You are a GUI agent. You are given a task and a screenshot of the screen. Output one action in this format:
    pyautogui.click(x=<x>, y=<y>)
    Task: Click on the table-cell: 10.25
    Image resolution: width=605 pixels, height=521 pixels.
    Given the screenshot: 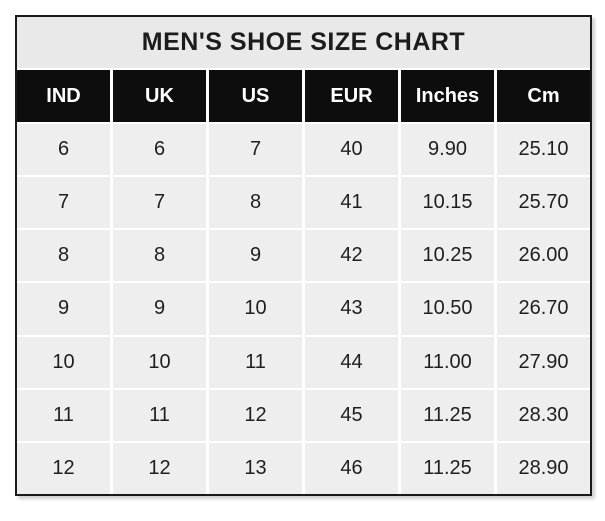 What is the action you would take?
    pyautogui.click(x=447, y=256)
    